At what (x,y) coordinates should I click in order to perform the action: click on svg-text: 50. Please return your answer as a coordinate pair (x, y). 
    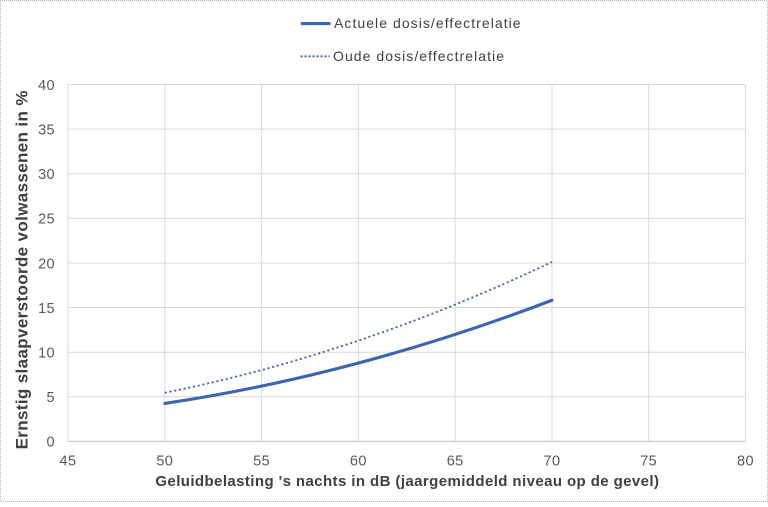
    Looking at the image, I should click on (164, 461).